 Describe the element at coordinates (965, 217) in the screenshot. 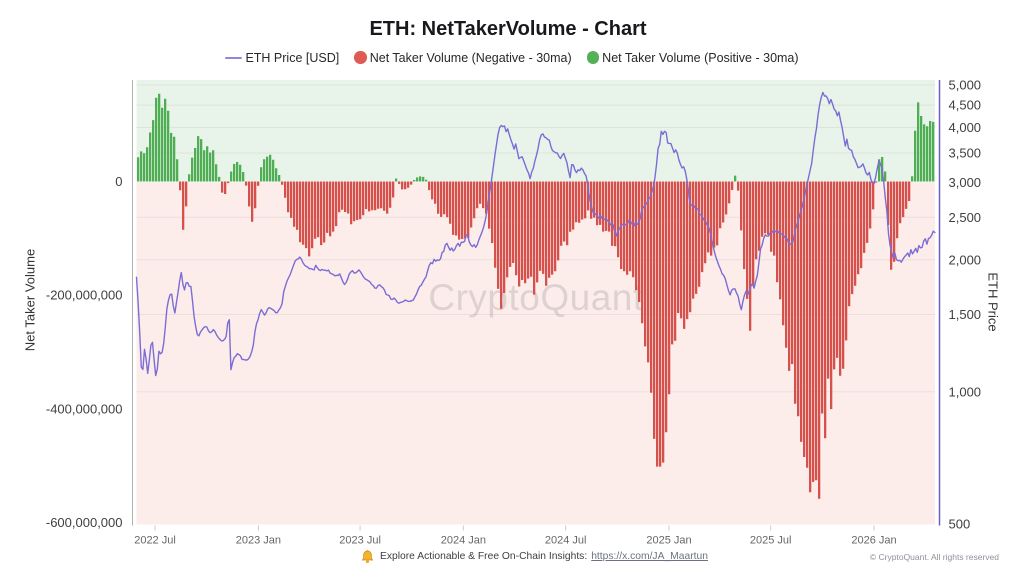

I see `svg-text: 2,500` at that location.